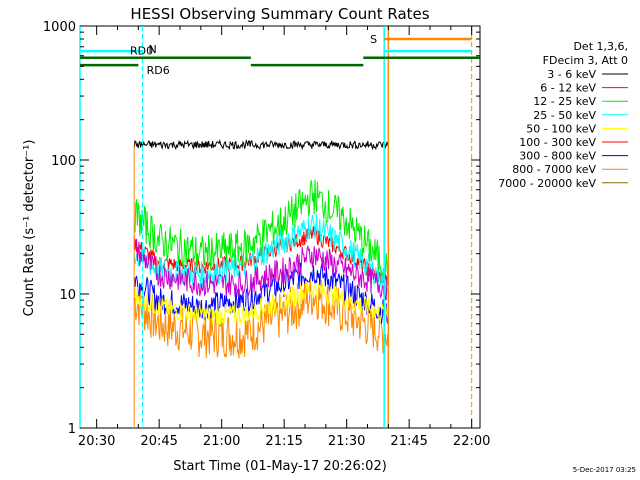 Image resolution: width=640 pixels, height=480 pixels. Describe the element at coordinates (221, 441) in the screenshot. I see `x-tick-label: 21:00` at that location.